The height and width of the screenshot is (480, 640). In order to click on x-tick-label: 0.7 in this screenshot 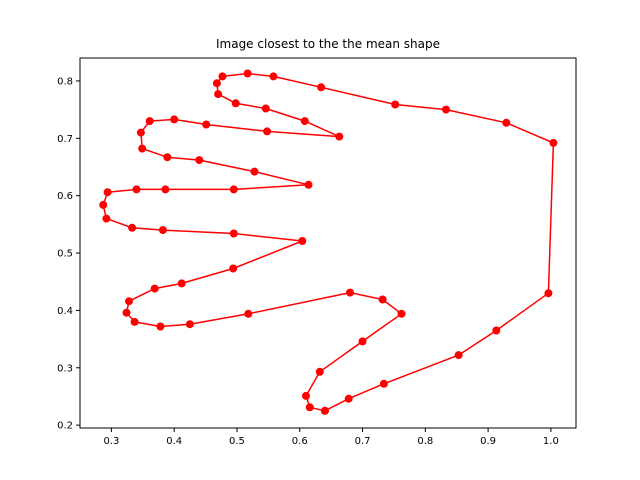, I will do `click(363, 441)`.